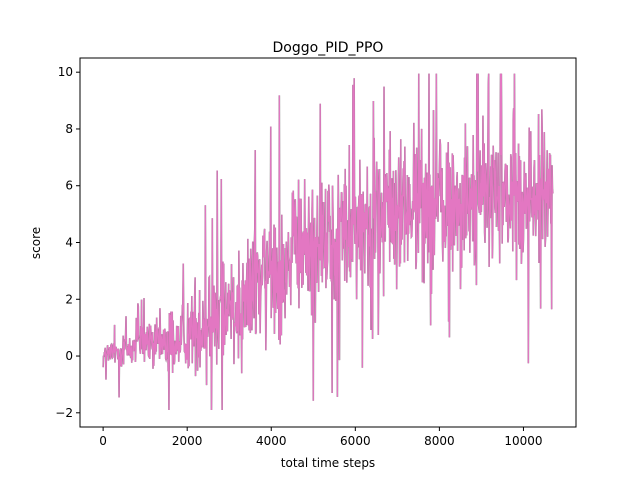  I want to click on chart-title: Doggo_PID_PPO, so click(328, 48).